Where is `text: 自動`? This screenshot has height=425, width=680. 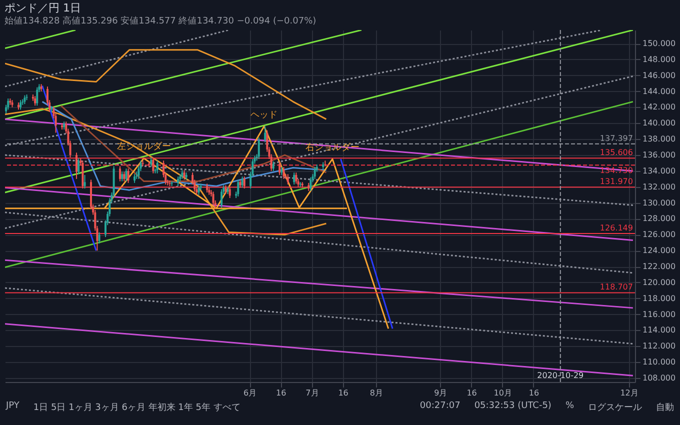
text: 自動 is located at coordinates (665, 408).